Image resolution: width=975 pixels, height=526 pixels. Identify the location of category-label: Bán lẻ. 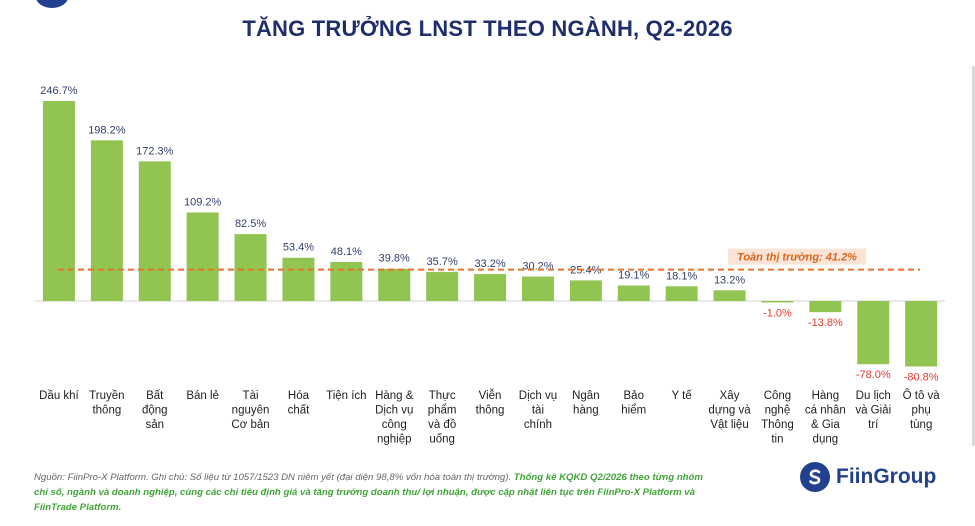
(202, 396).